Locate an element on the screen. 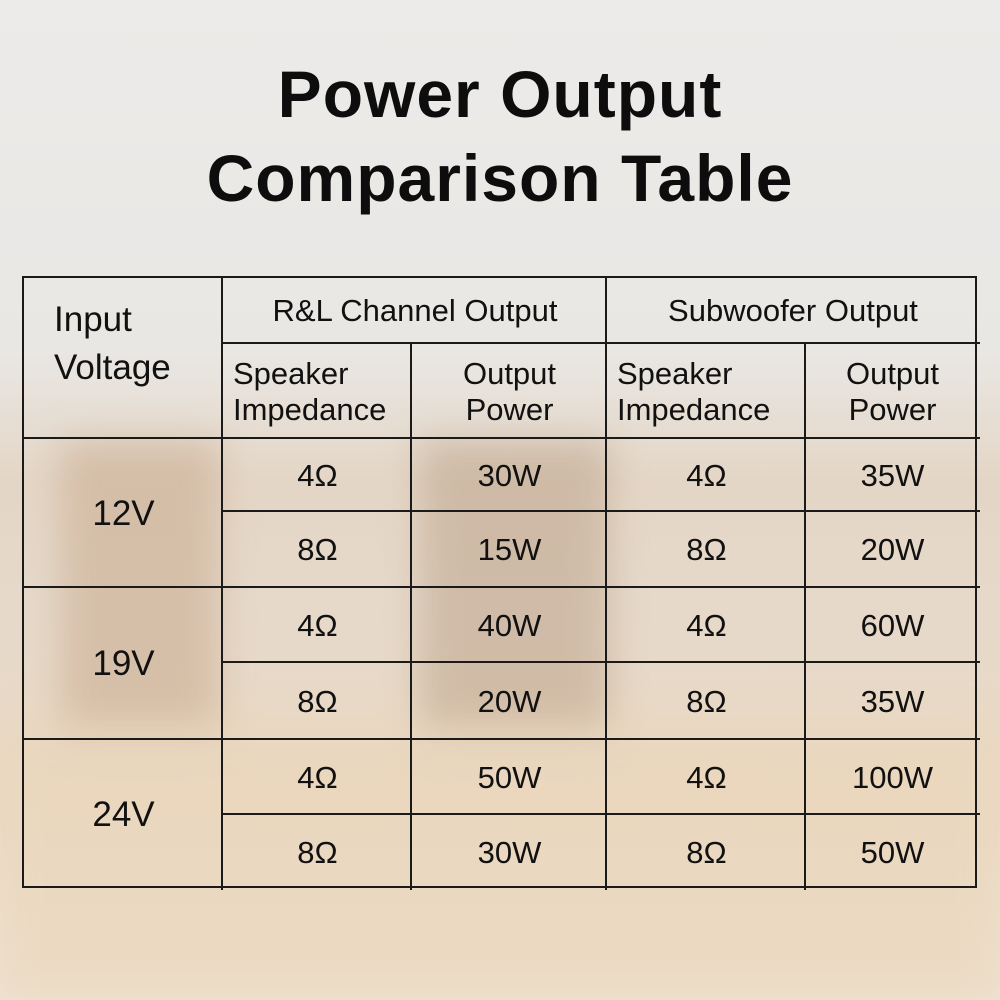 This screenshot has height=1000, width=1000. rl-power-cell: 50W is located at coordinates (509, 777).